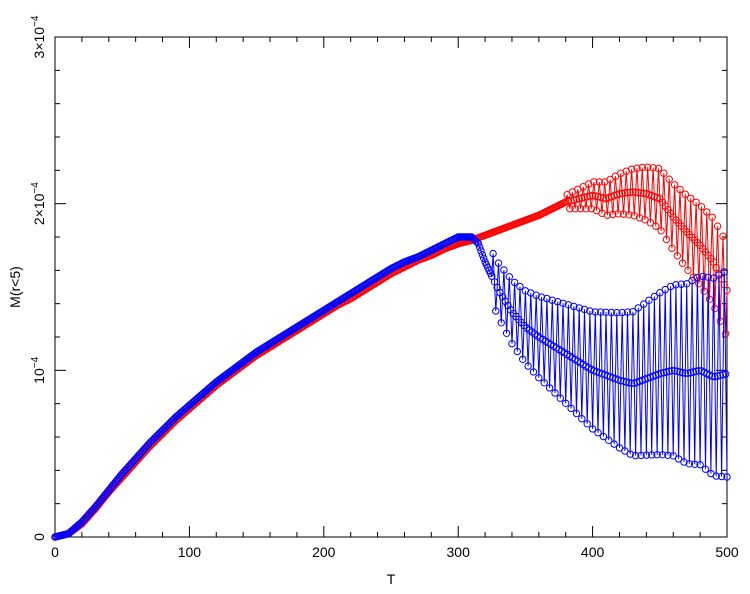  I want to click on x-tick-label: 100, so click(190, 552).